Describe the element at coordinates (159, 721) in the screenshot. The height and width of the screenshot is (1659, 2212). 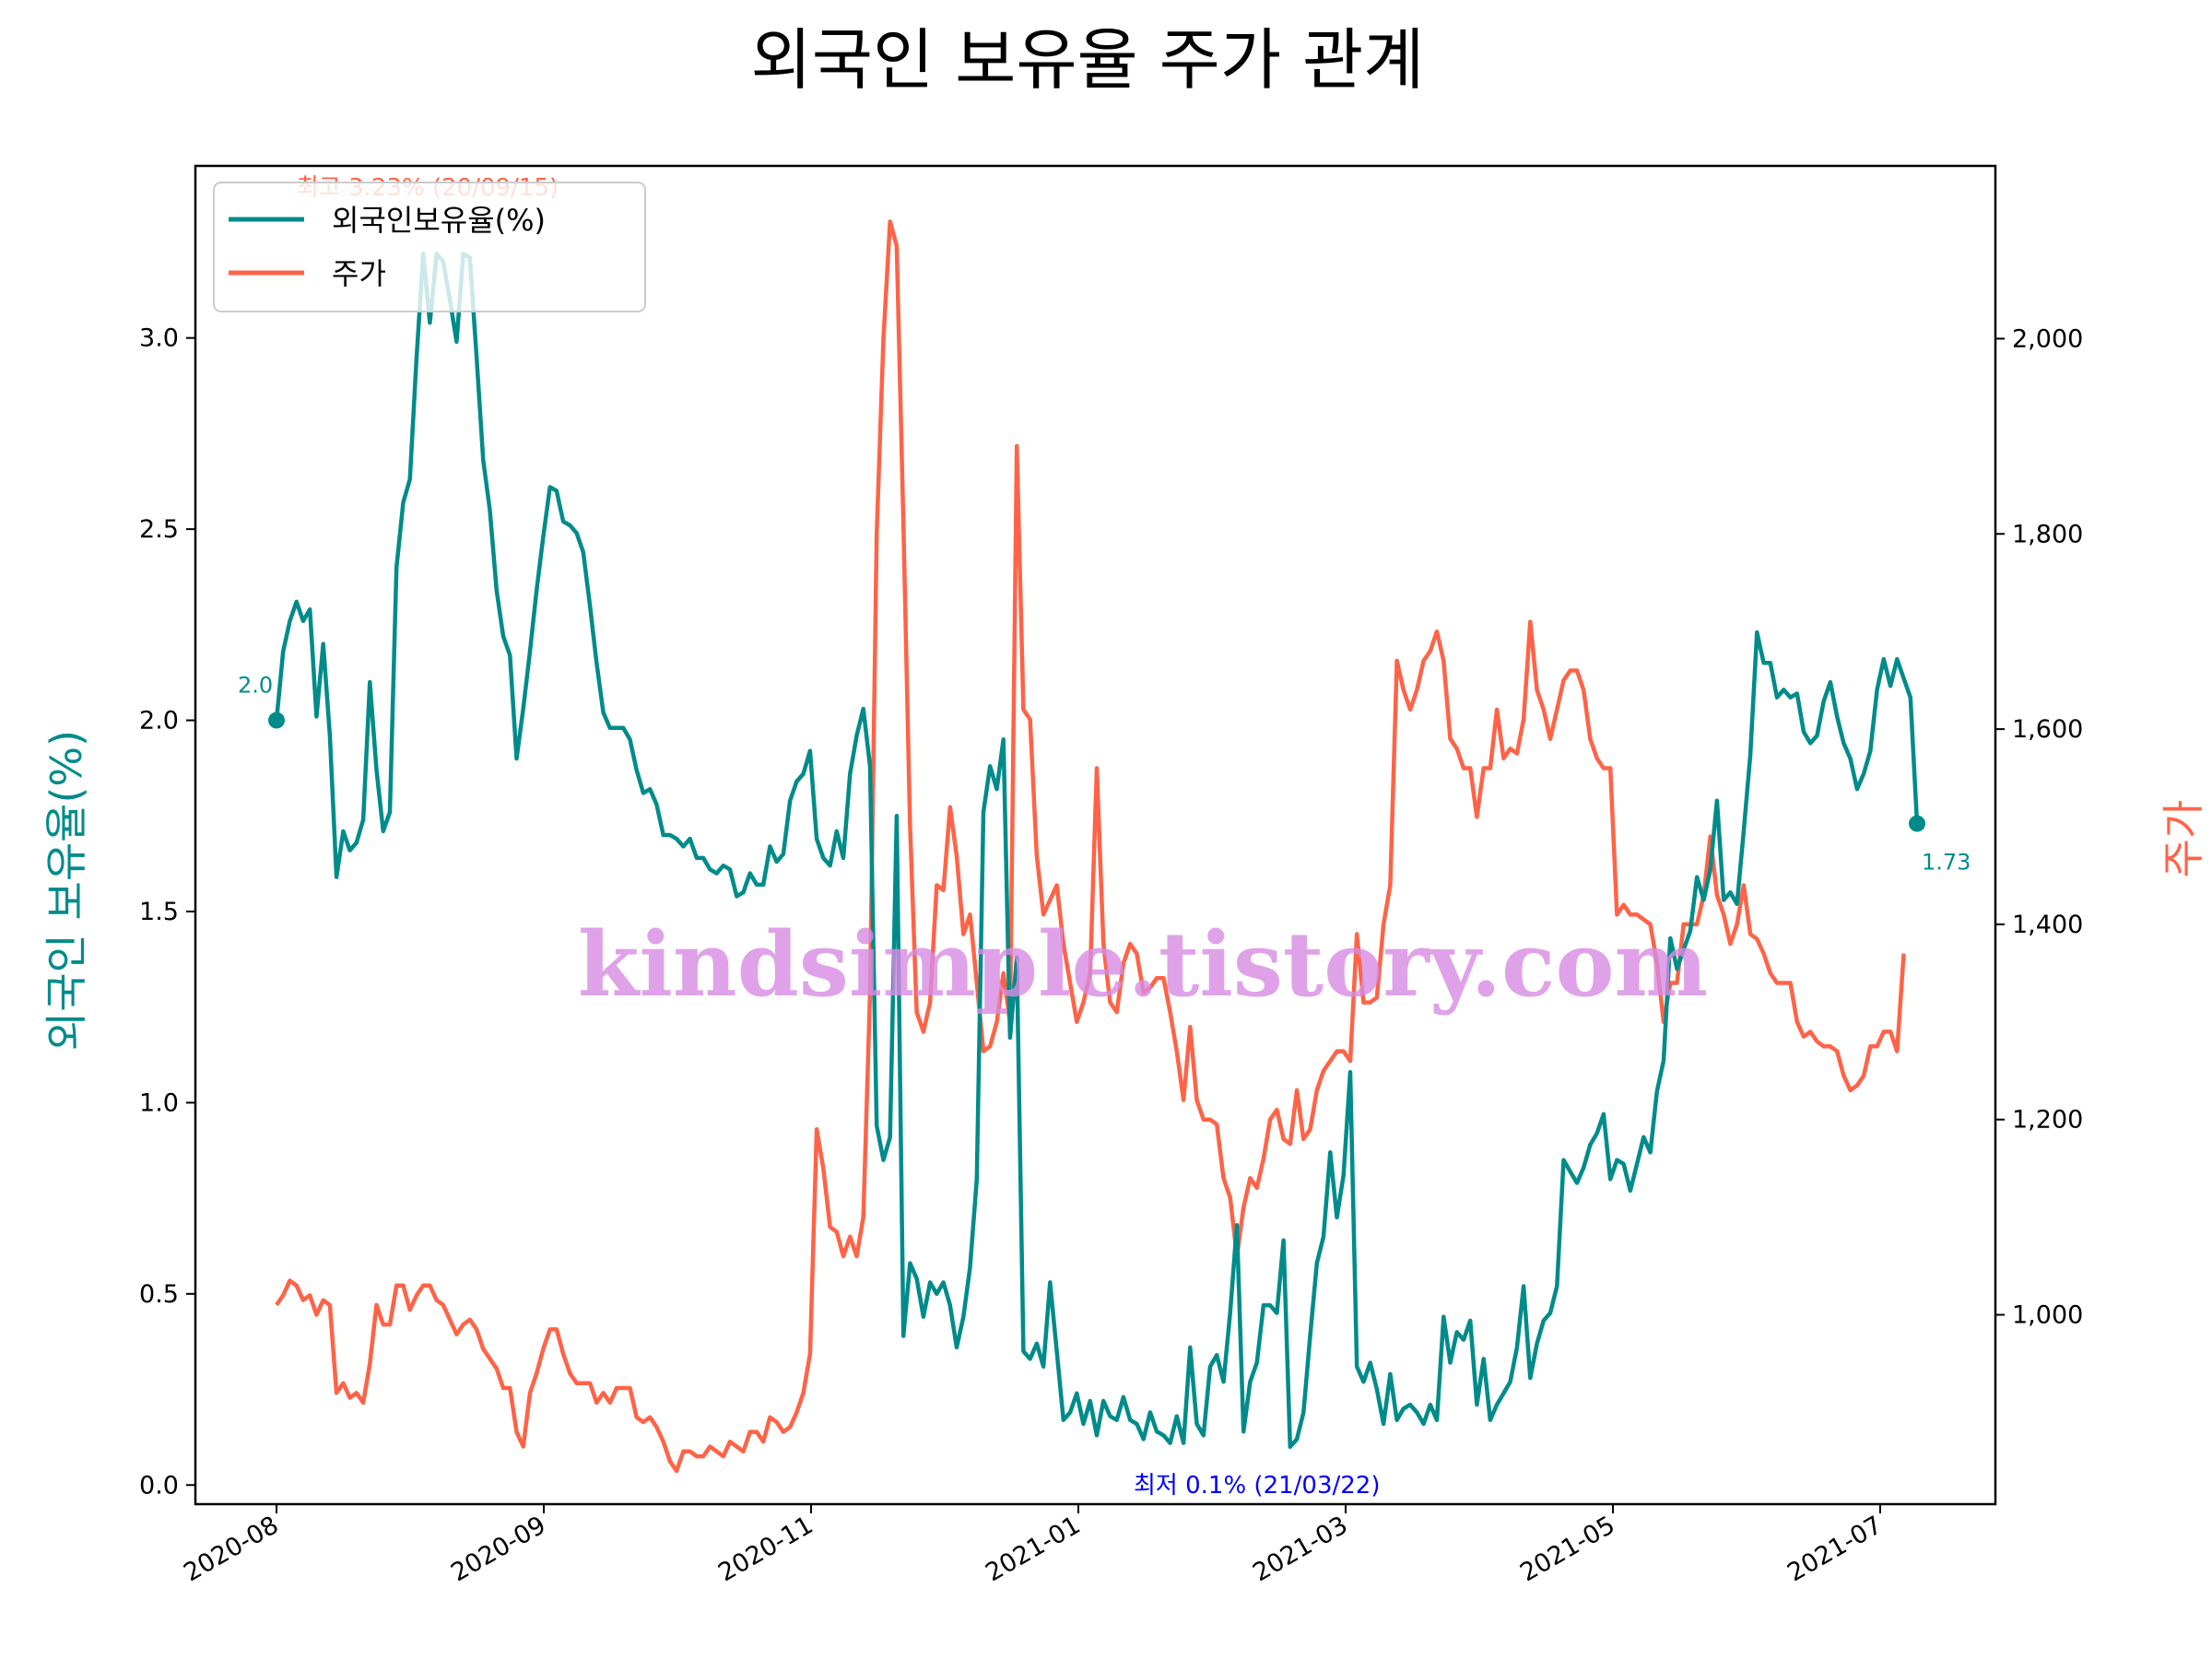
I see `y-left-tick-label: 2.0` at that location.